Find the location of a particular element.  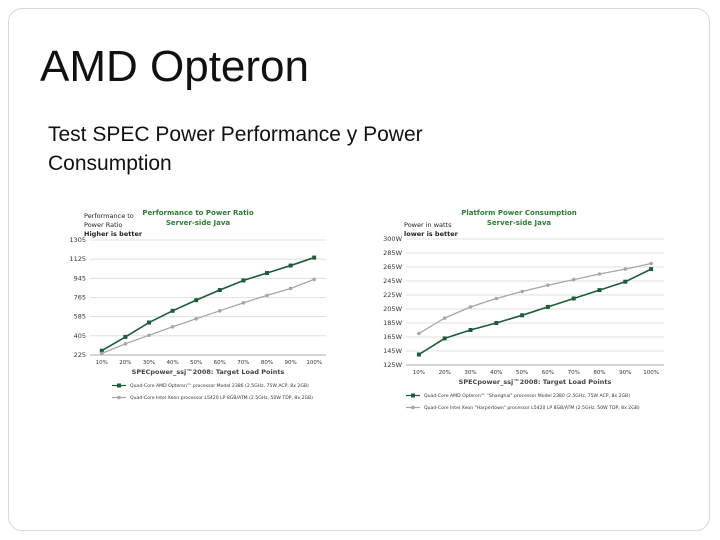

y-tick-label: 945 is located at coordinates (80, 278).